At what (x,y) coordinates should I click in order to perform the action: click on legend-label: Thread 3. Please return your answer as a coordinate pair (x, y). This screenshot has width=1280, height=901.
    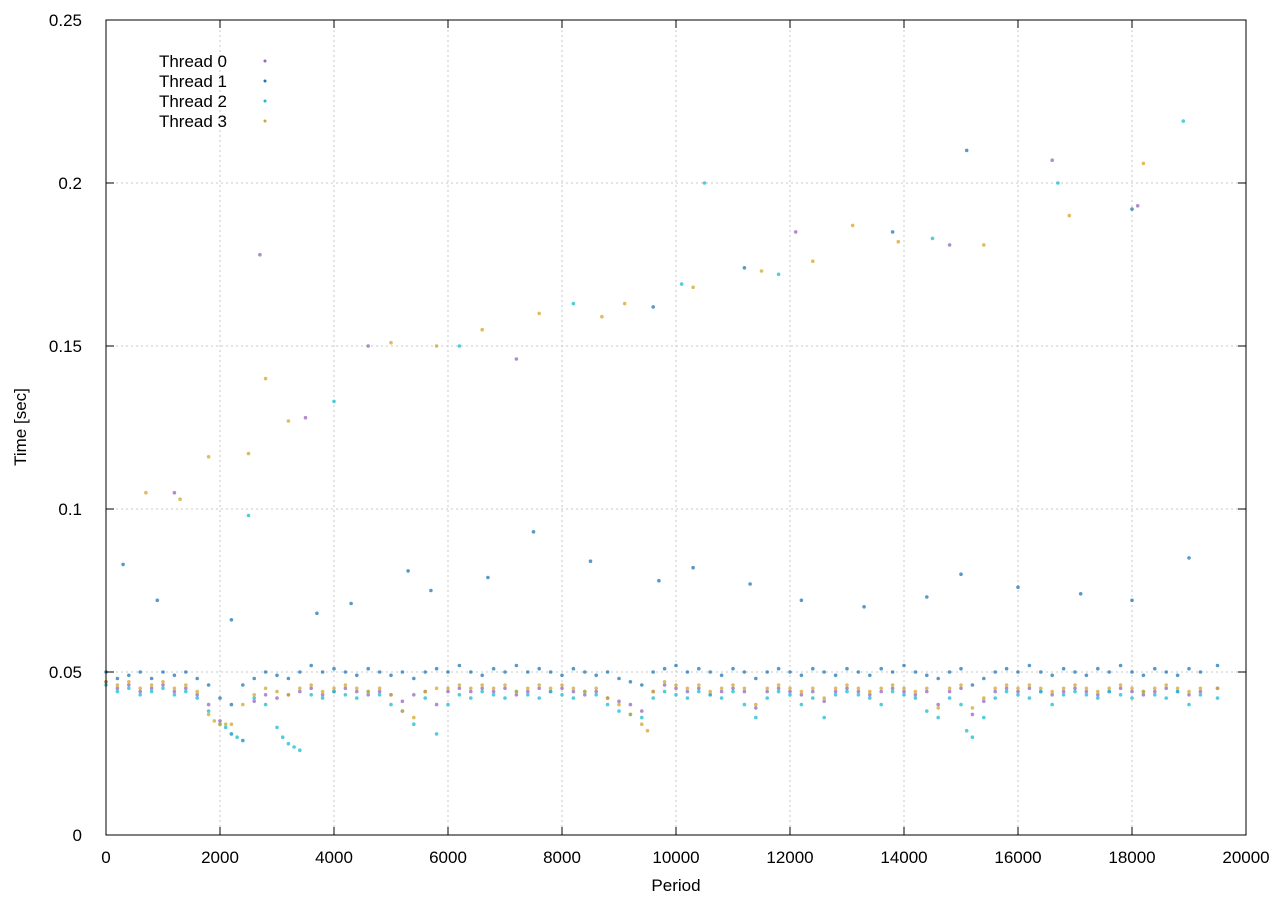
    Looking at the image, I should click on (193, 121).